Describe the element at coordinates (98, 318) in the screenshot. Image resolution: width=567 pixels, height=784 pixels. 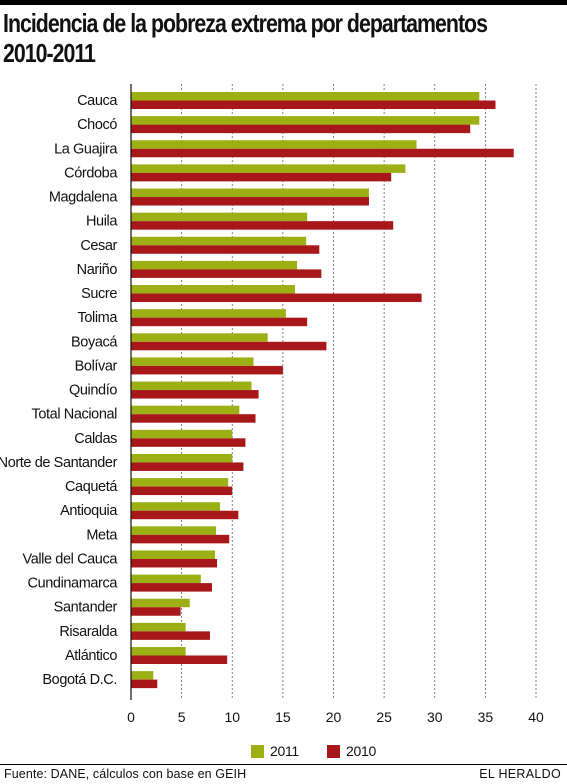
I see `category-label: Tolima` at that location.